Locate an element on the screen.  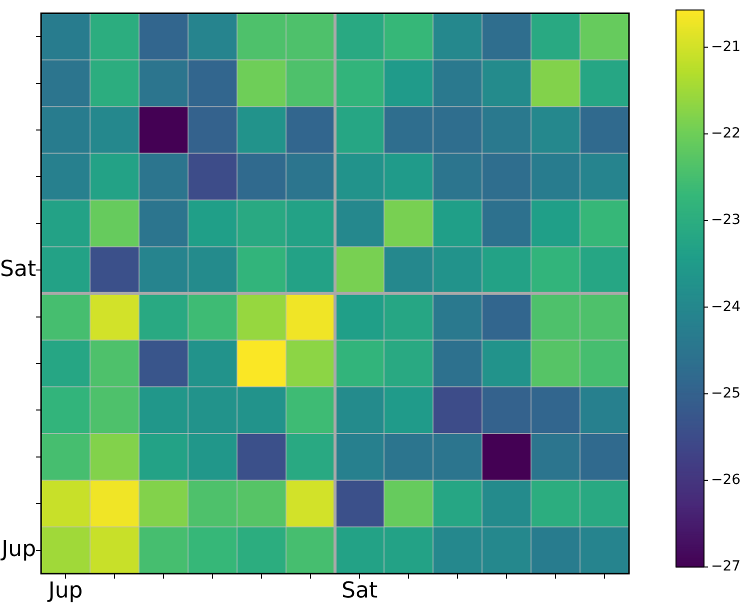
color-bar-label: −24 is located at coordinates (726, 306).